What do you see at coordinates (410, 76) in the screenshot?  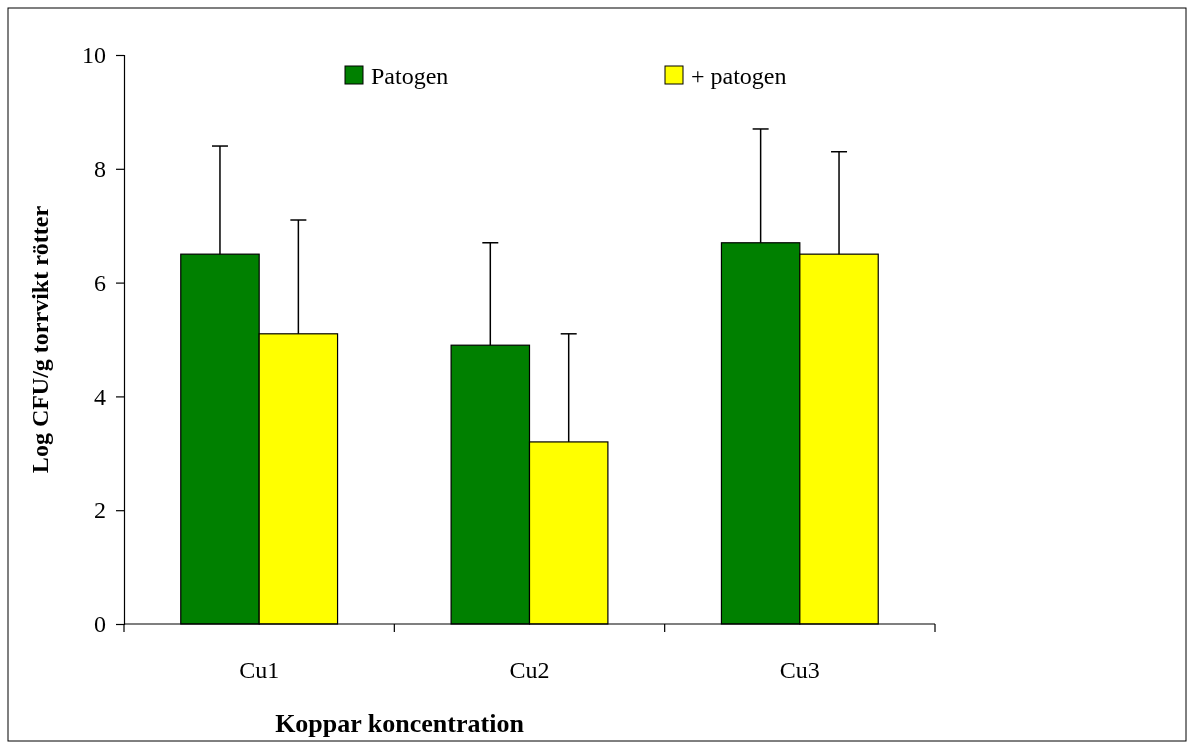 I see `legend-label: Patogen` at bounding box center [410, 76].